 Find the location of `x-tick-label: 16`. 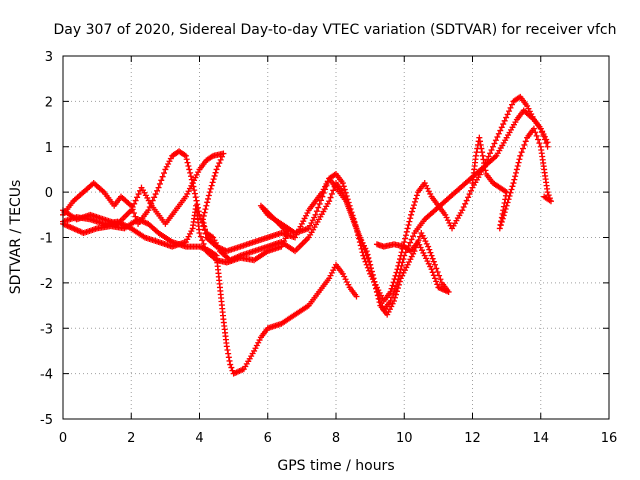

x-tick-label: 16 is located at coordinates (609, 438).